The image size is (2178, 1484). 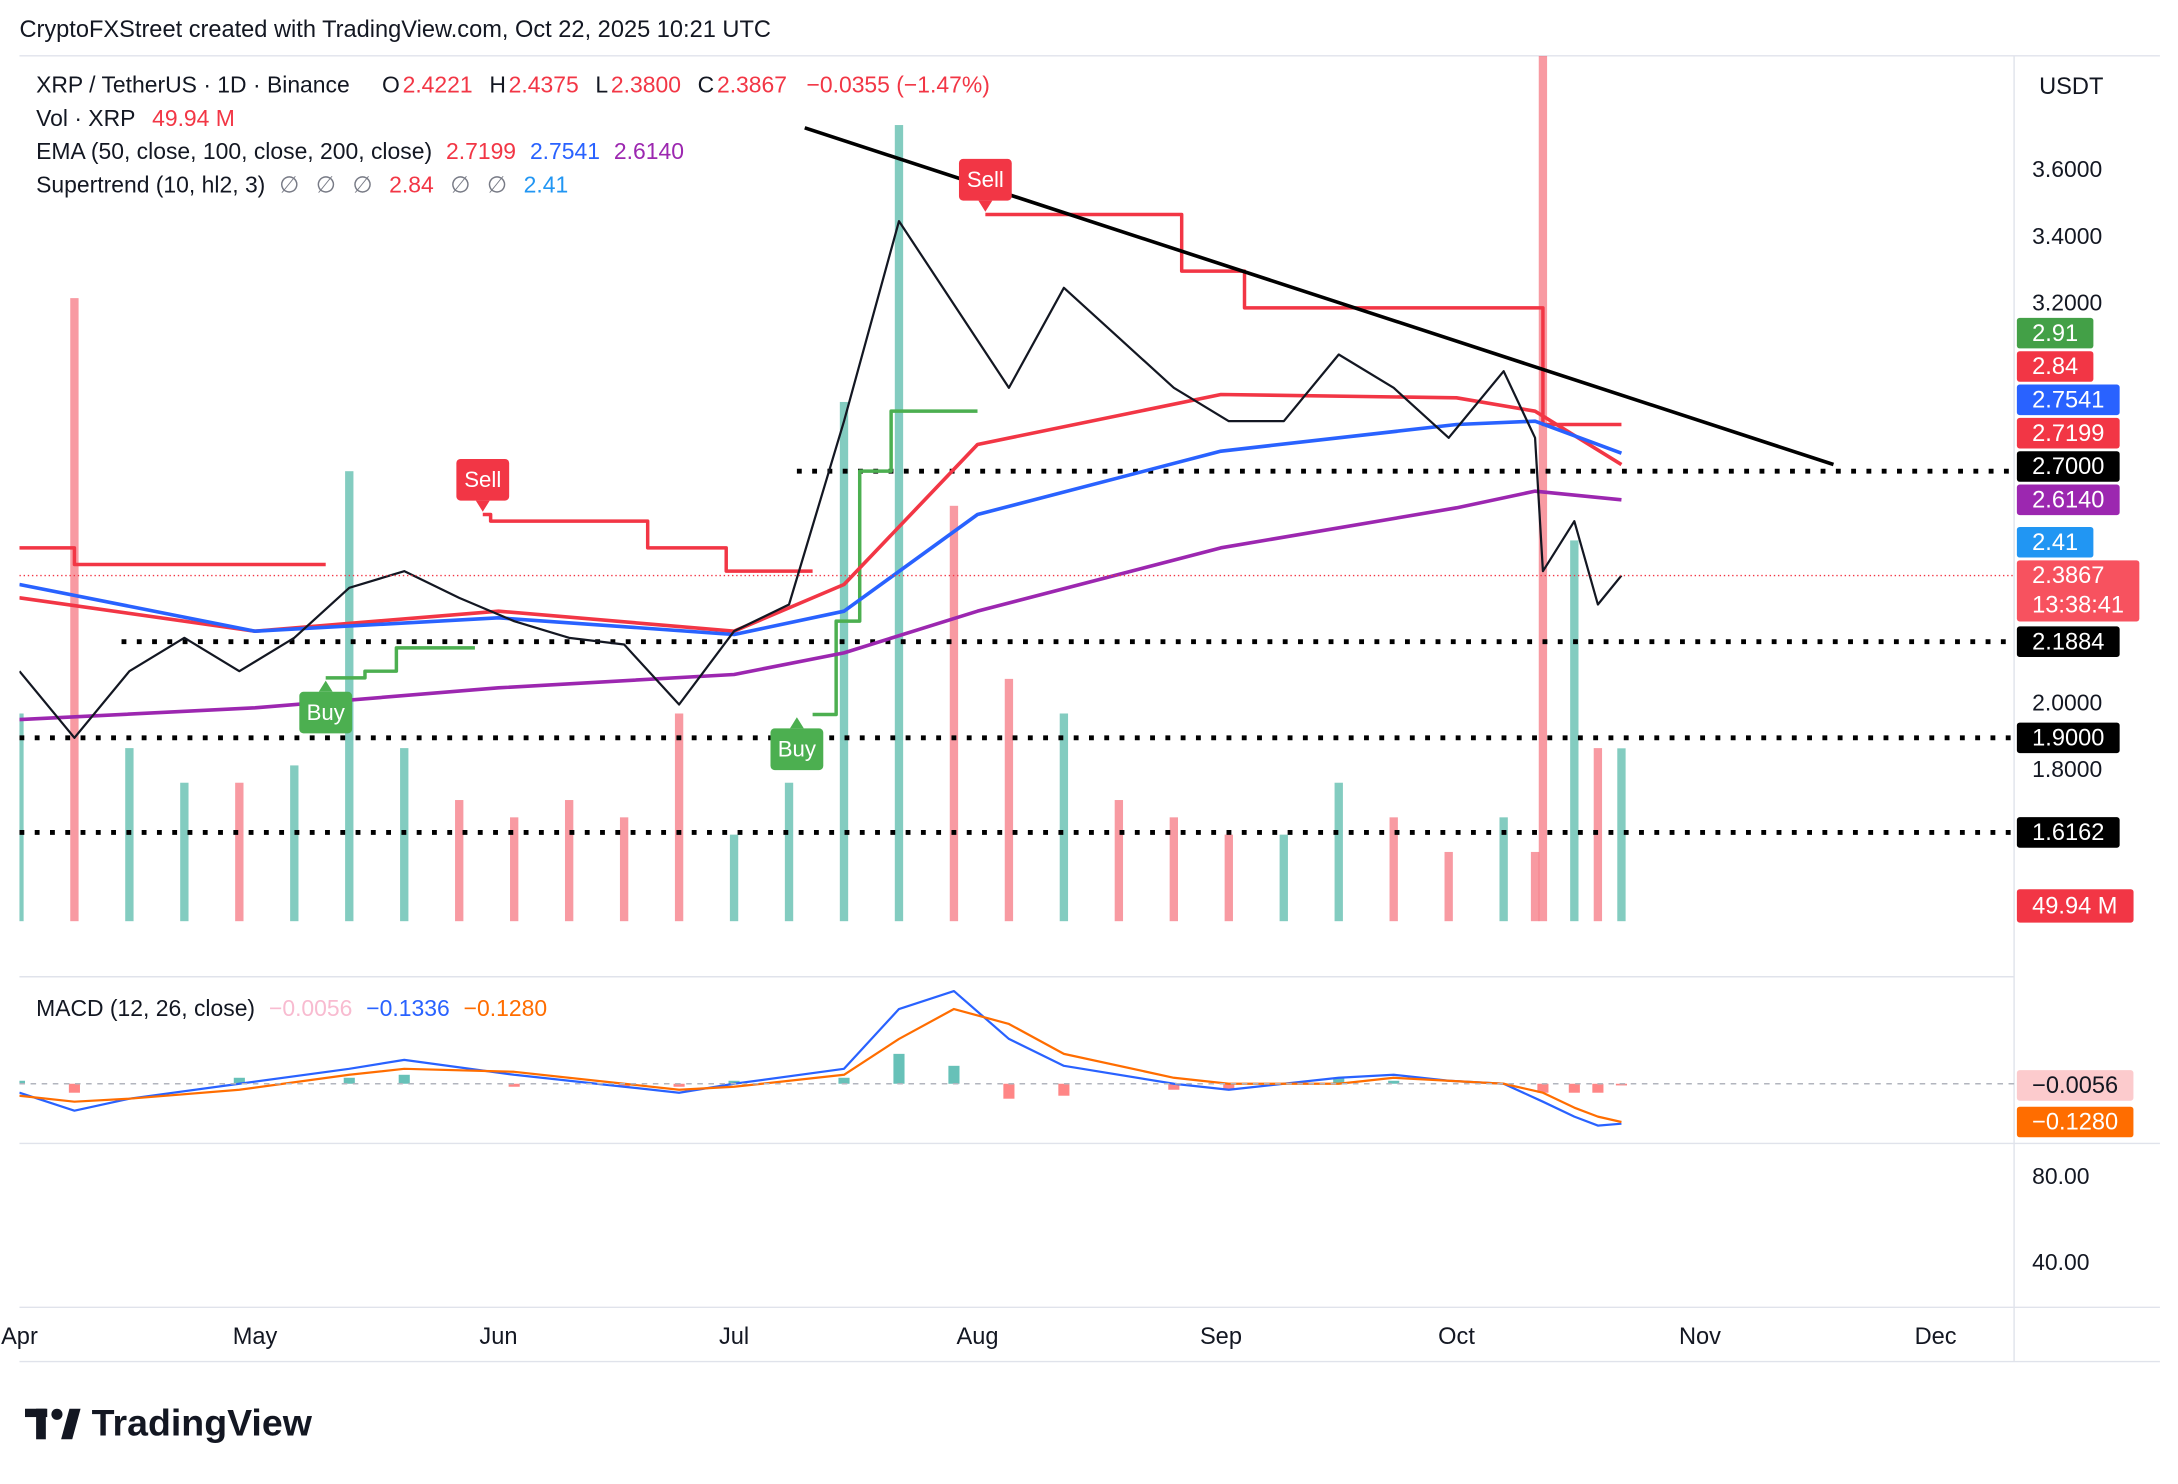 What do you see at coordinates (546, 184) in the screenshot?
I see `legend-text: 2.41` at bounding box center [546, 184].